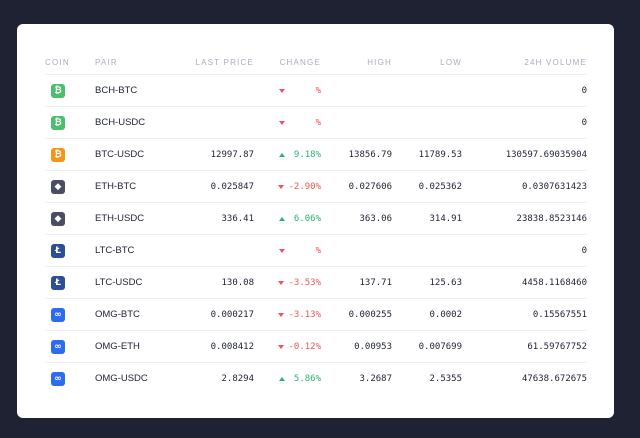 Image resolution: width=640 pixels, height=438 pixels. What do you see at coordinates (524, 63) in the screenshot?
I see `column-header-volume: 24H VOLUME` at bounding box center [524, 63].